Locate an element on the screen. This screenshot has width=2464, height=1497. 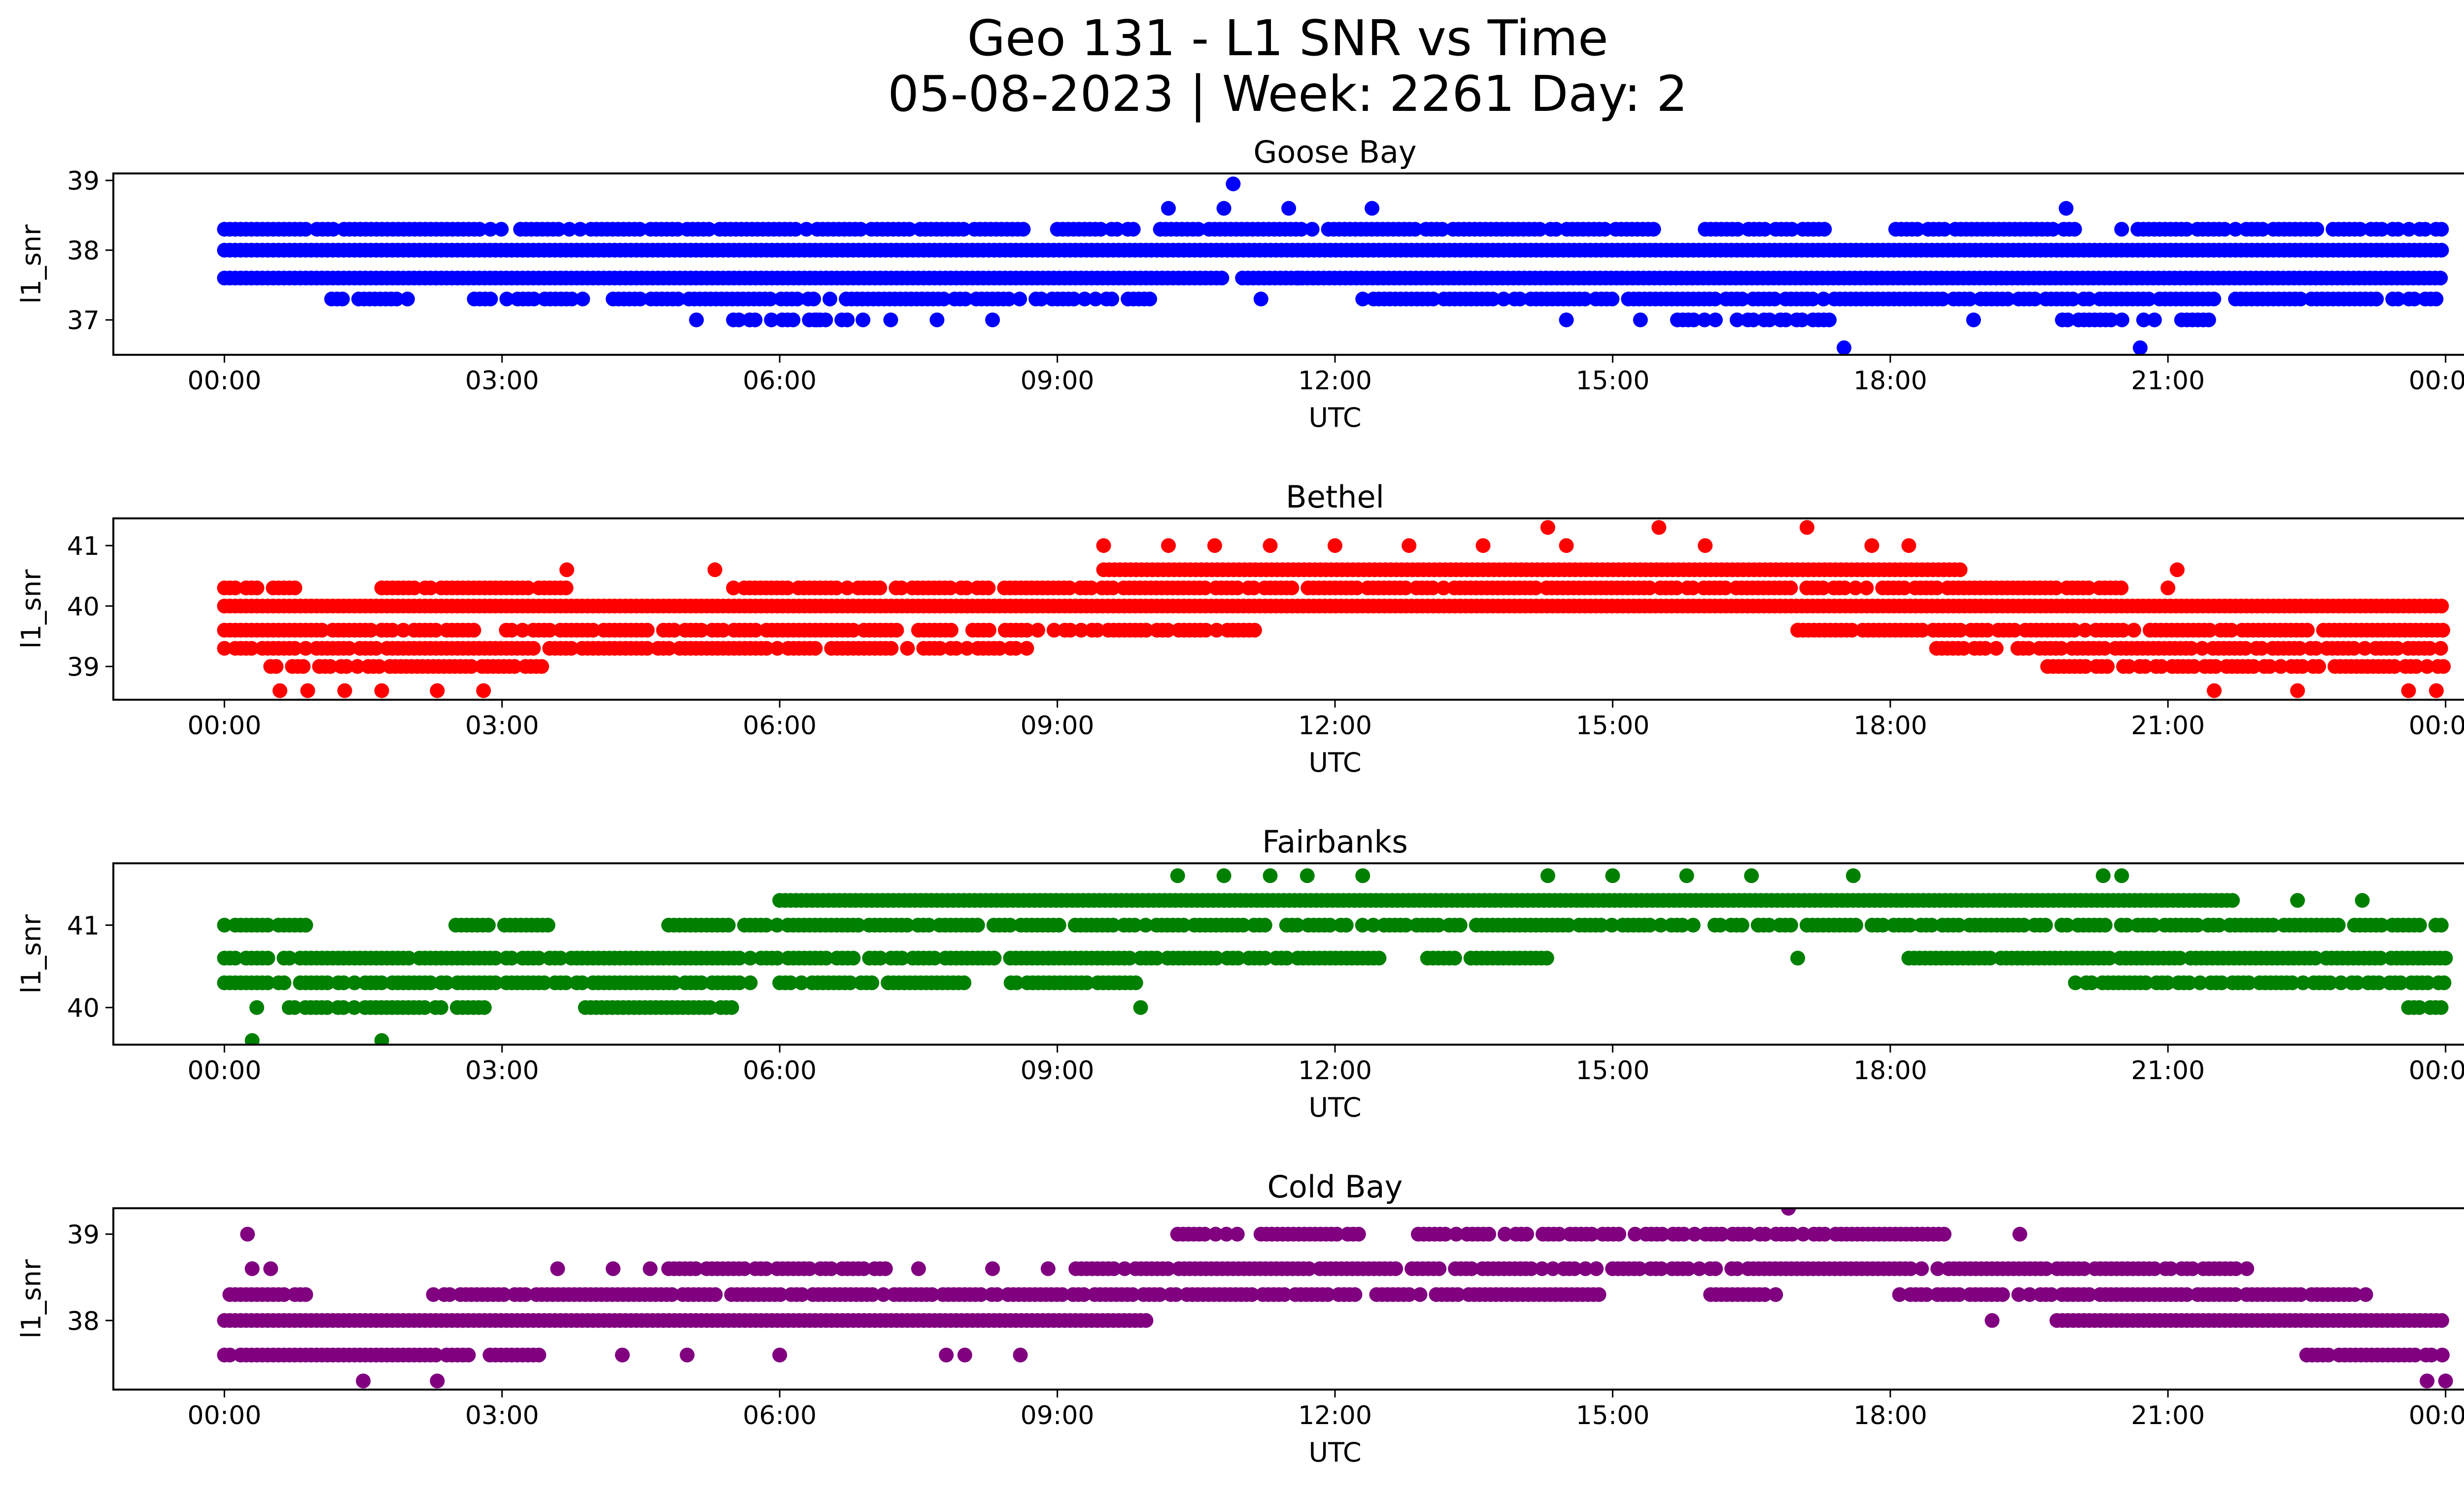
x-tick-label: 09:00 is located at coordinates (1058, 381).